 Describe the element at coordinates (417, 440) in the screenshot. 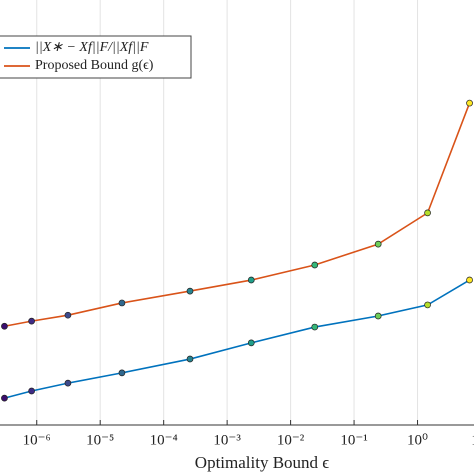

I see `x-tick-label: 10⁰` at that location.